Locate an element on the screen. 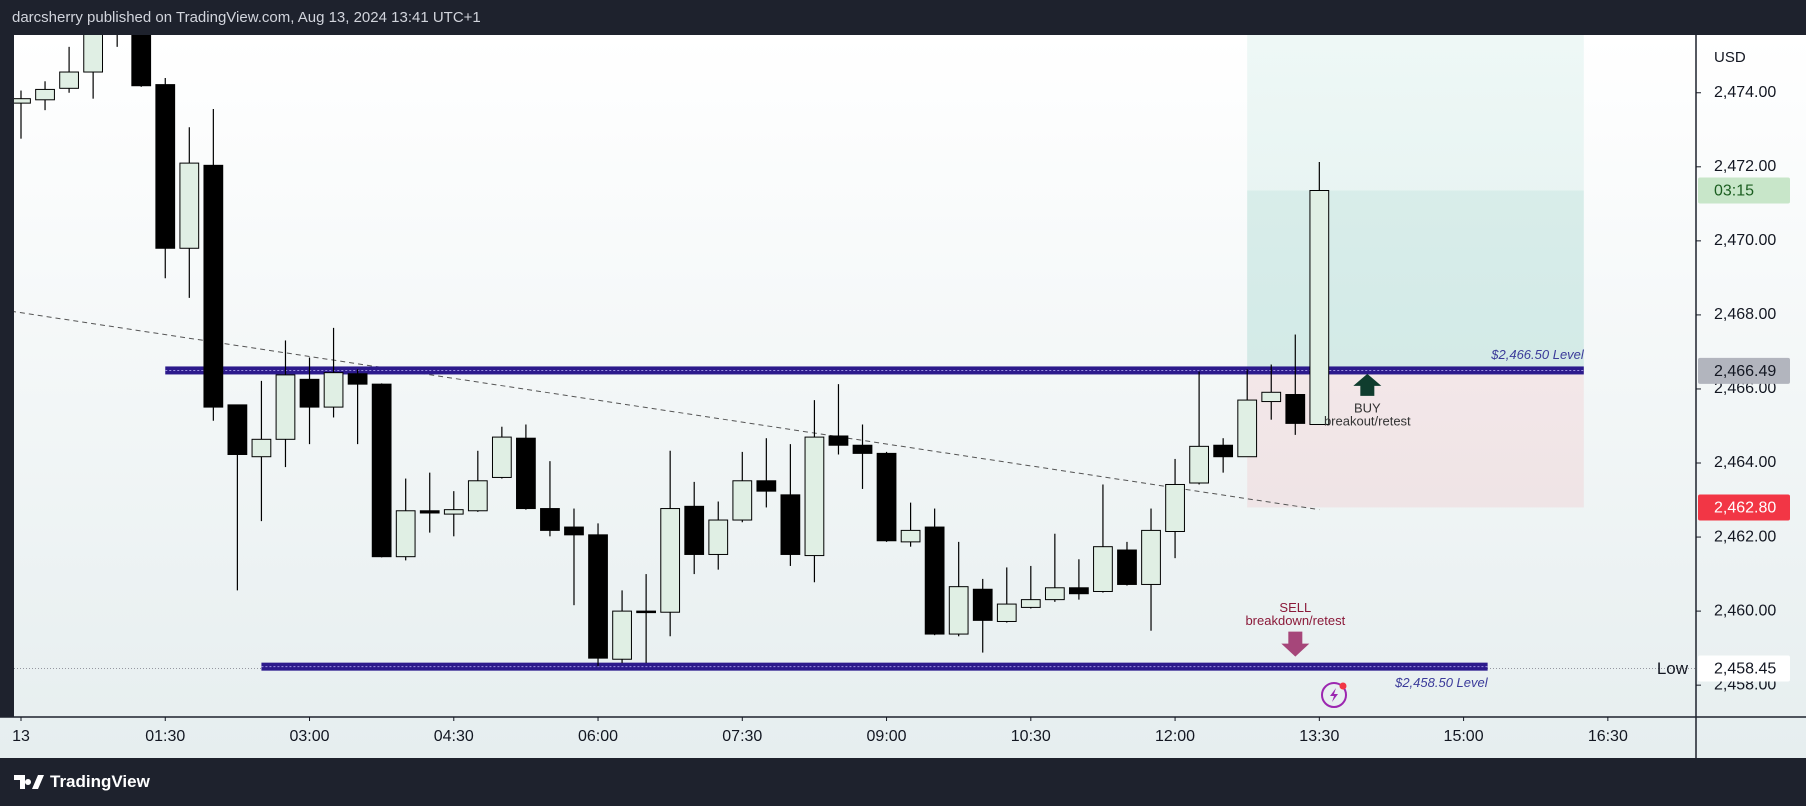 The image size is (1806, 806). x-tick-label: 01:30 is located at coordinates (165, 736).